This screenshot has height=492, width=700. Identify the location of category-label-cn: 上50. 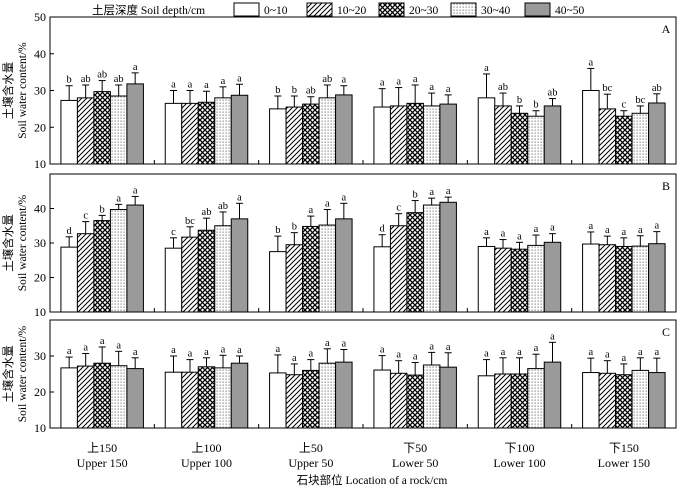
(311, 448).